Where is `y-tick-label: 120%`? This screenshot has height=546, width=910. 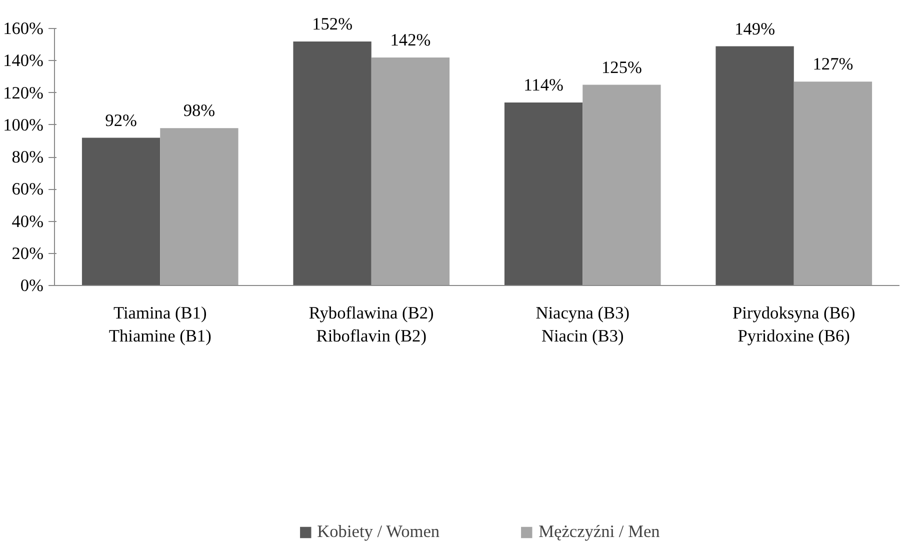 y-tick-label: 120% is located at coordinates (23, 92).